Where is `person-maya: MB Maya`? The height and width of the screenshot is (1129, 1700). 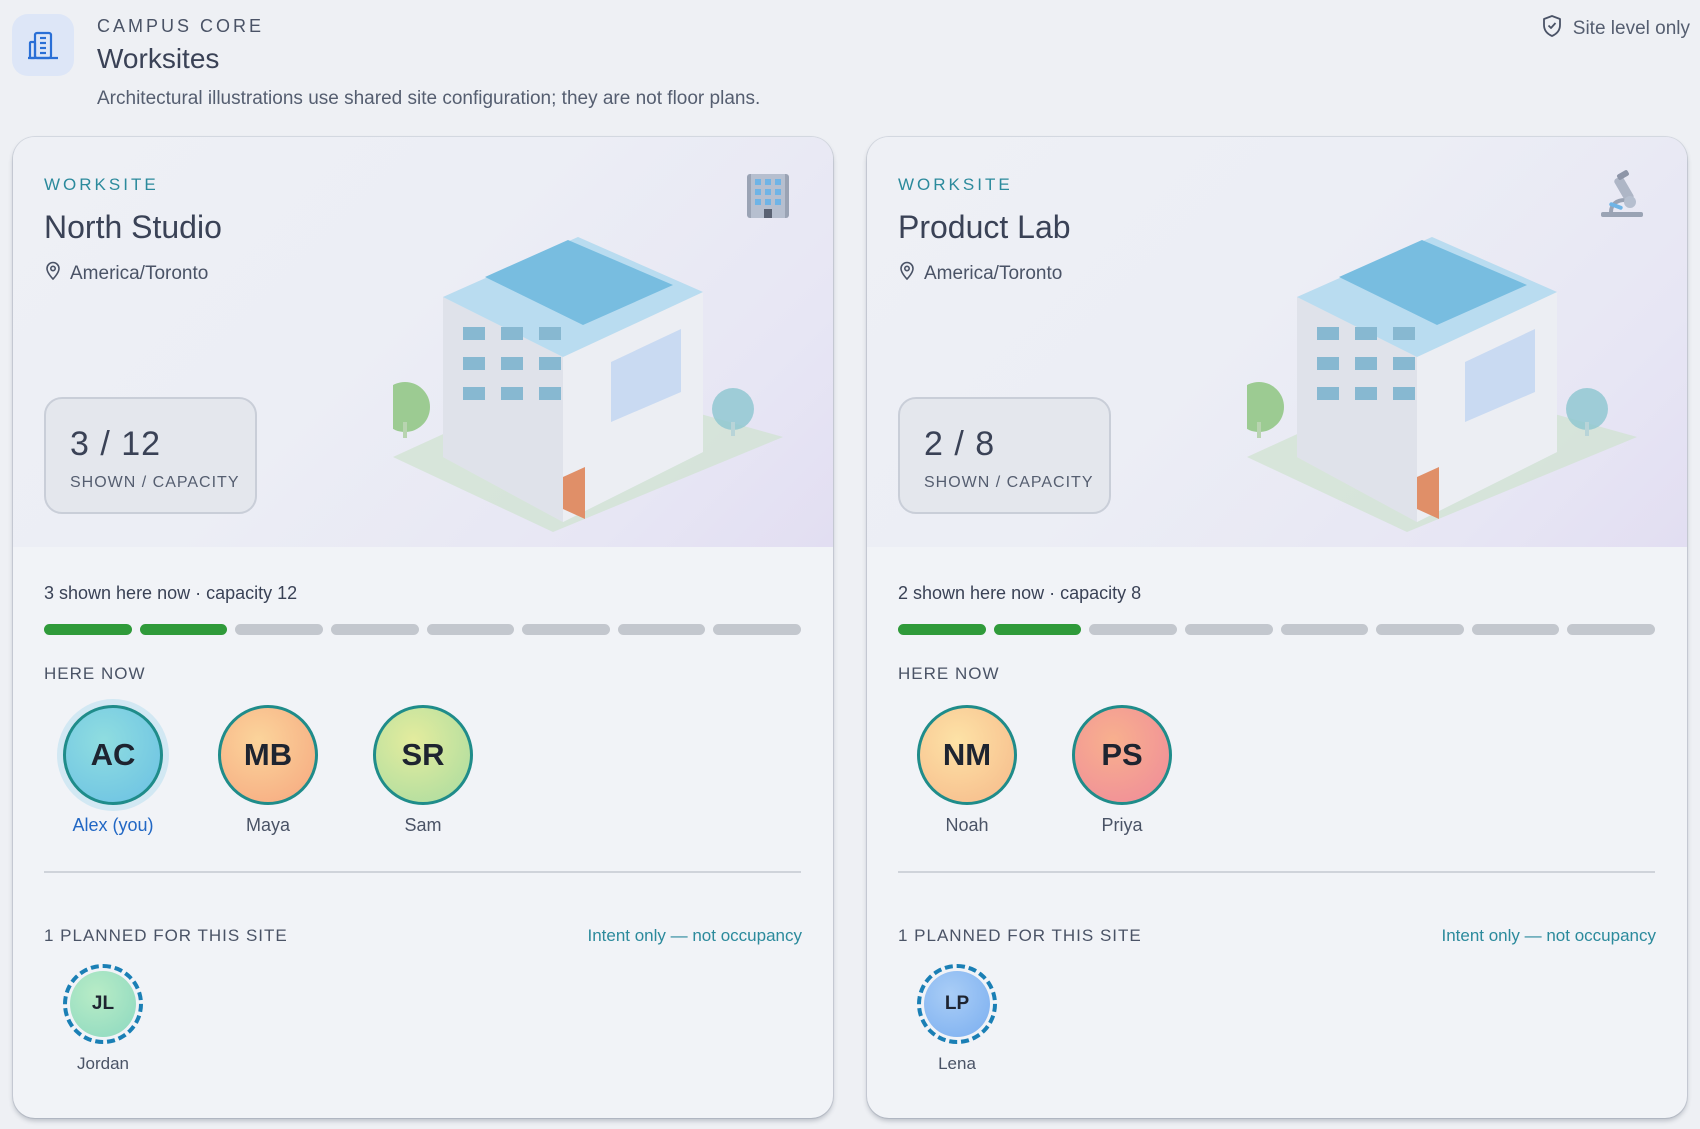
person-maya: MB Maya is located at coordinates (268, 770).